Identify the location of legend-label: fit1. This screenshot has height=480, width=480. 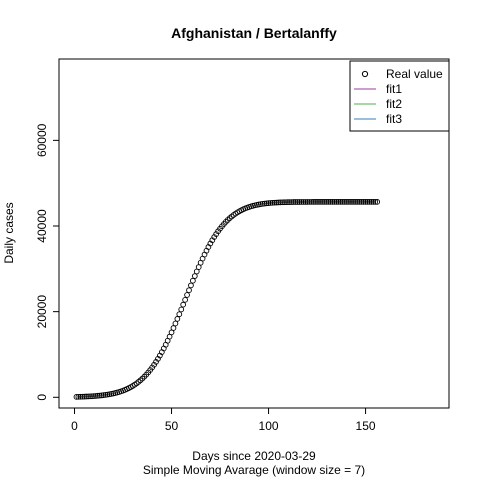
(394, 89).